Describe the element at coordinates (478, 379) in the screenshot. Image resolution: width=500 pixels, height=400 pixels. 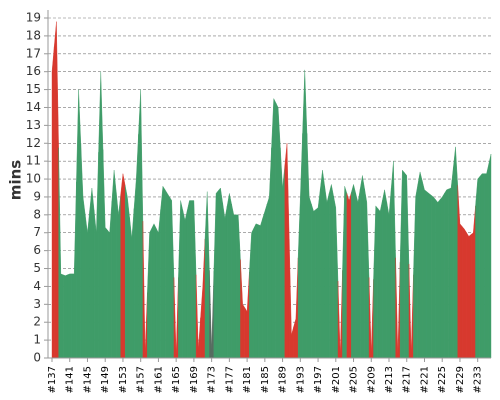
I see `x-tick-label: #233` at that location.